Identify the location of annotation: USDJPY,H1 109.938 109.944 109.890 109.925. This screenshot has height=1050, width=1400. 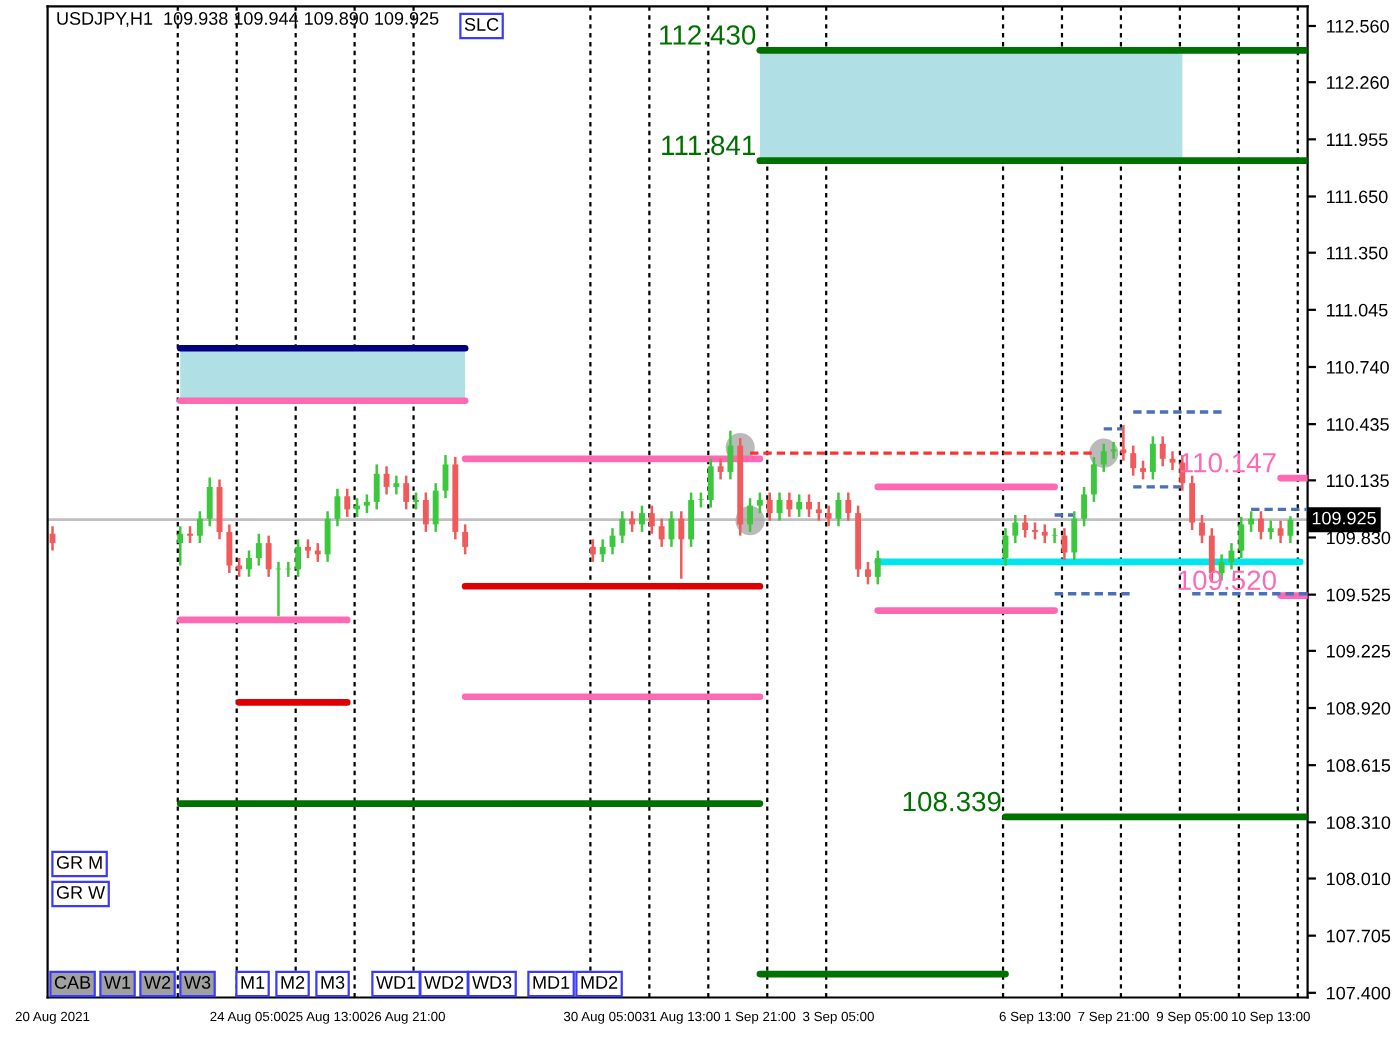
(248, 19).